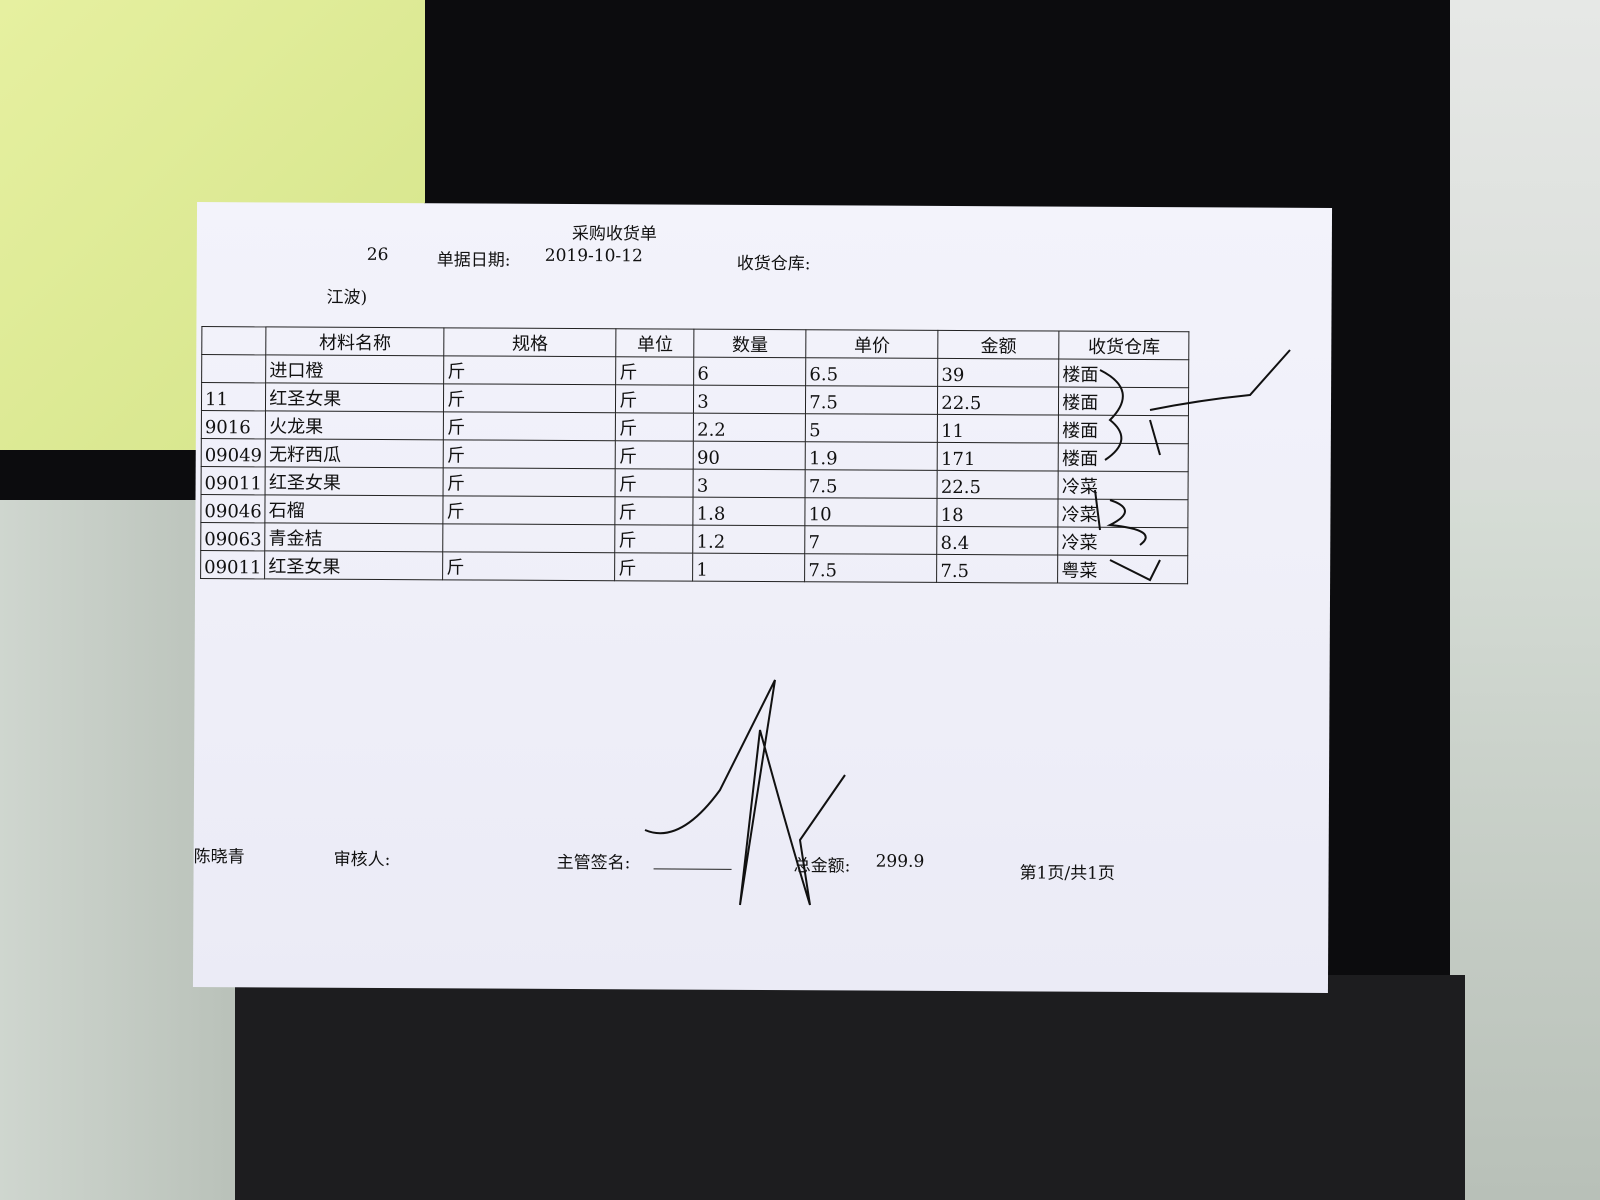 The width and height of the screenshot is (1600, 1200). I want to click on col-amount: 金额, so click(999, 345).